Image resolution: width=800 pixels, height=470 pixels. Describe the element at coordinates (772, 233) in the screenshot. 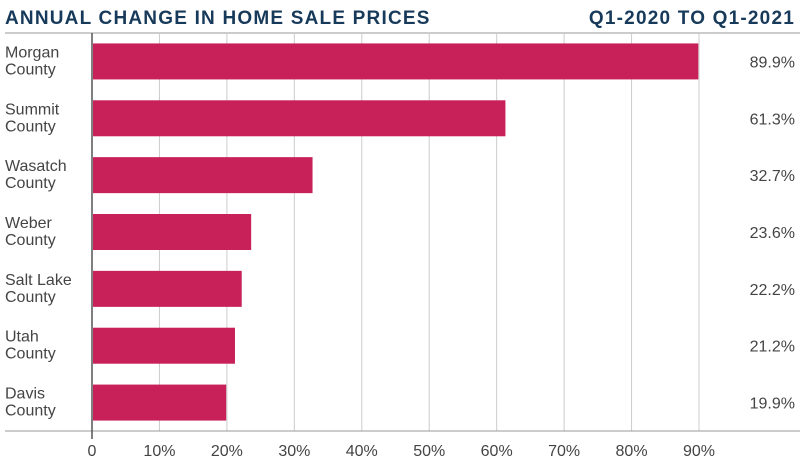

I see `value-label: 23.6%` at that location.